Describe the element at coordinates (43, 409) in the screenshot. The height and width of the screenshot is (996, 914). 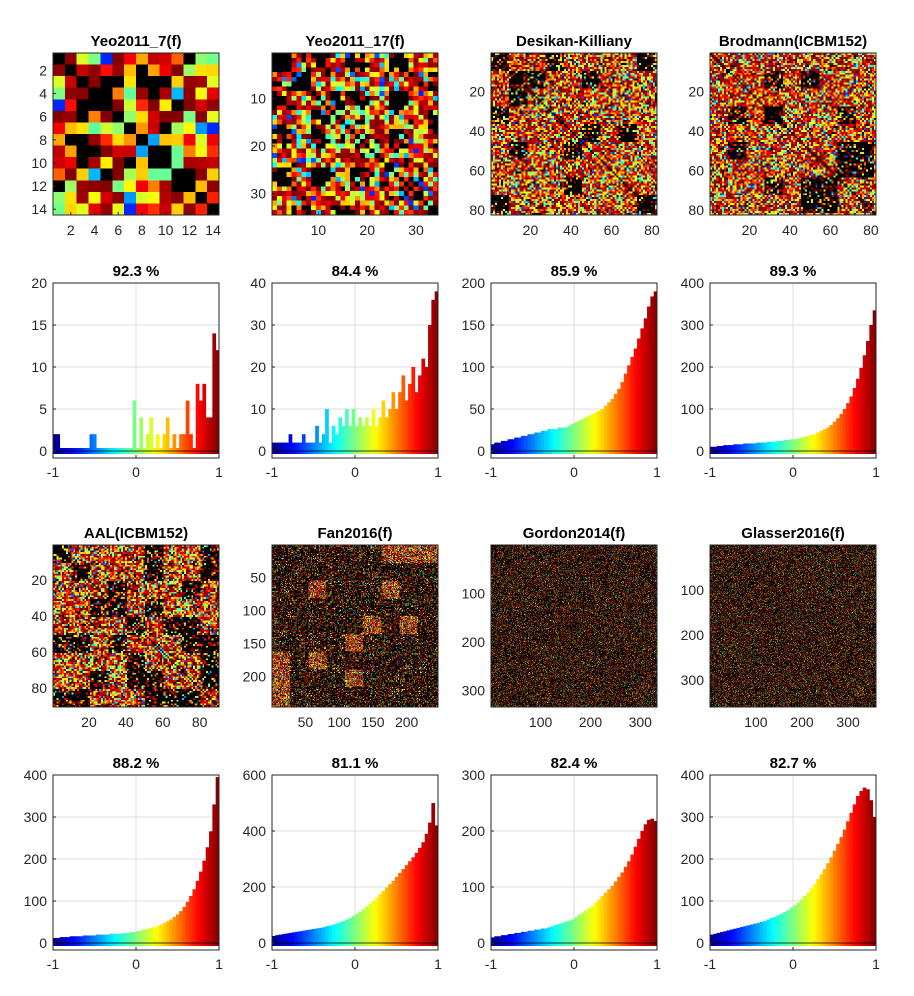
I see `y-tick-label: 5` at that location.